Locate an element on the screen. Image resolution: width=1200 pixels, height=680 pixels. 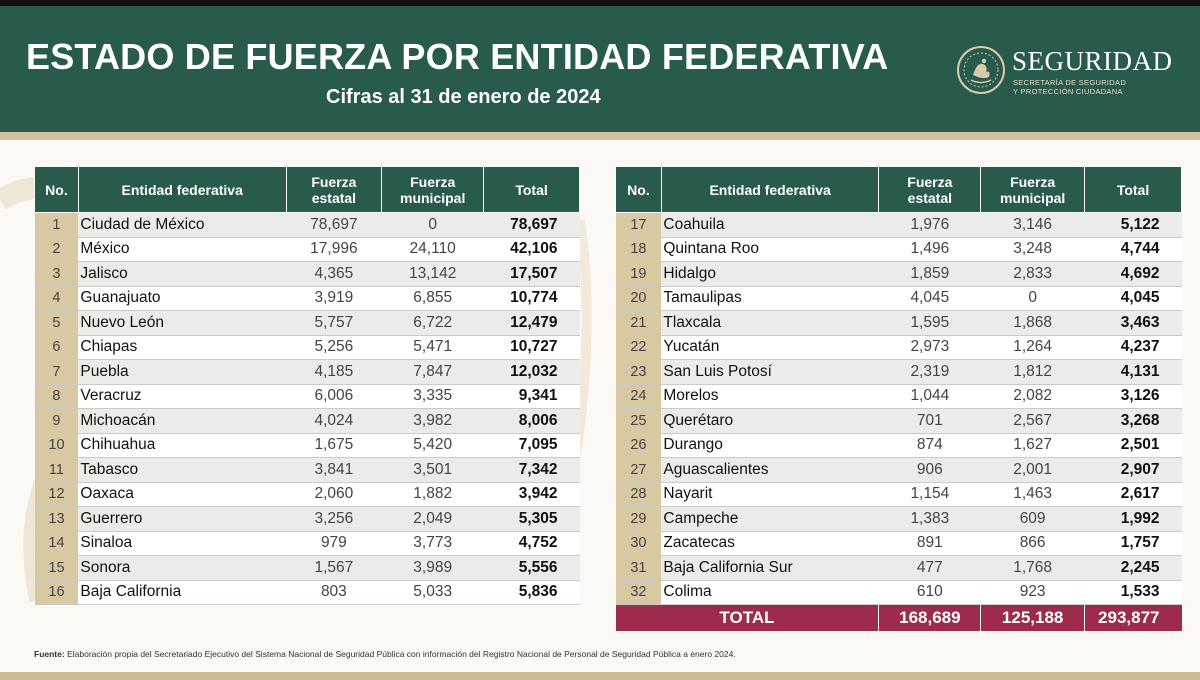
municipal-force-value: 3,248 is located at coordinates (1032, 249).